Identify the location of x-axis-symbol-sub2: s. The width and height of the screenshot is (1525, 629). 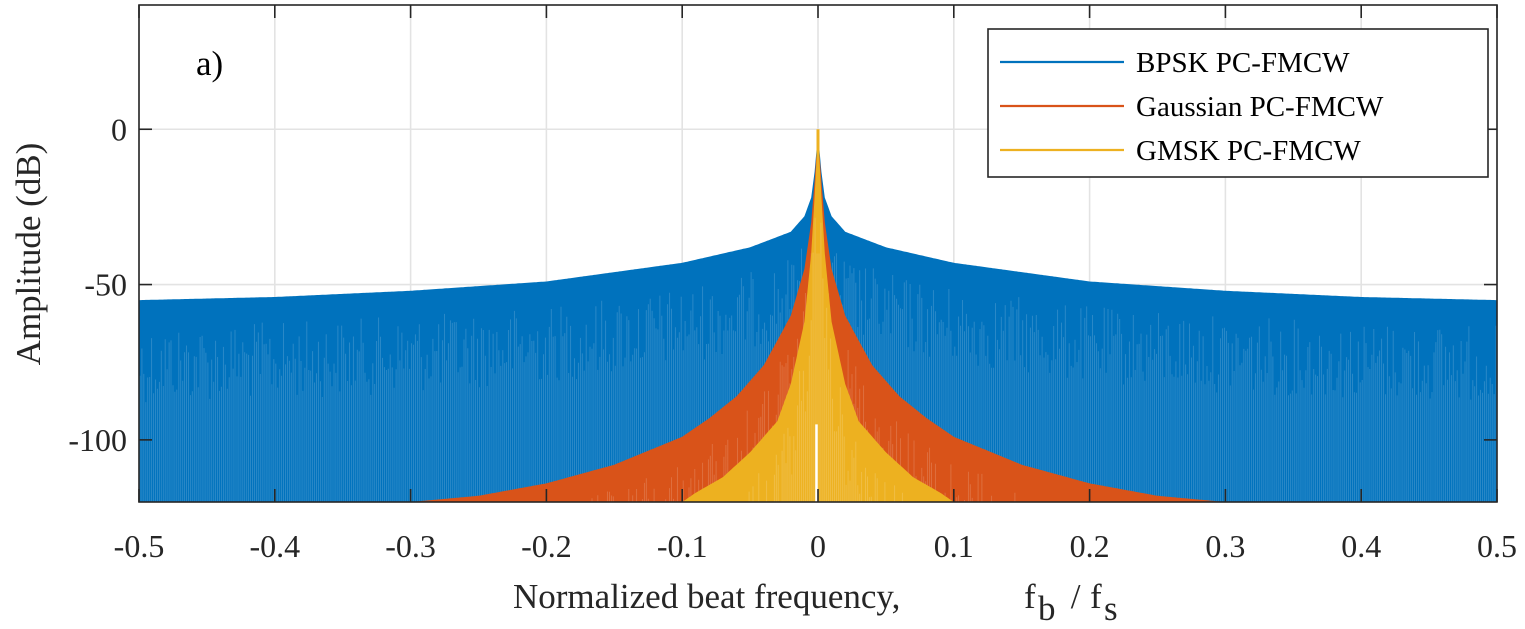
(1111, 608).